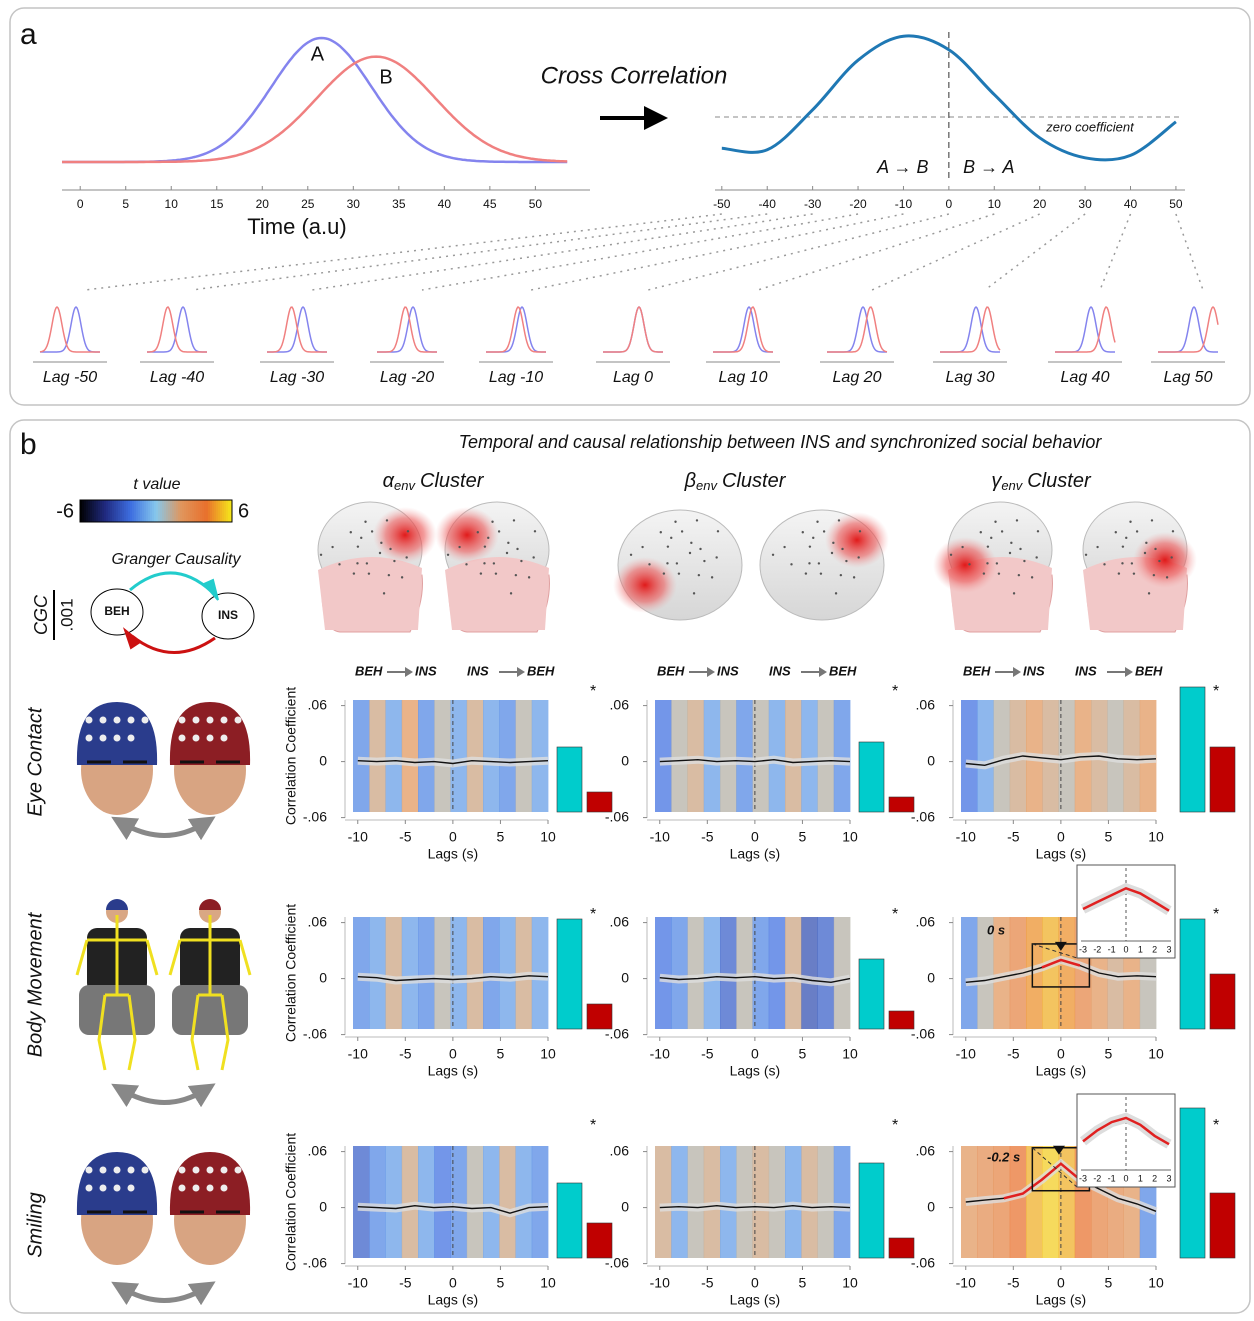 The image size is (1254, 1321). What do you see at coordinates (1125, 949) in the screenshot?
I see `inset-tick-label: 0` at bounding box center [1125, 949].